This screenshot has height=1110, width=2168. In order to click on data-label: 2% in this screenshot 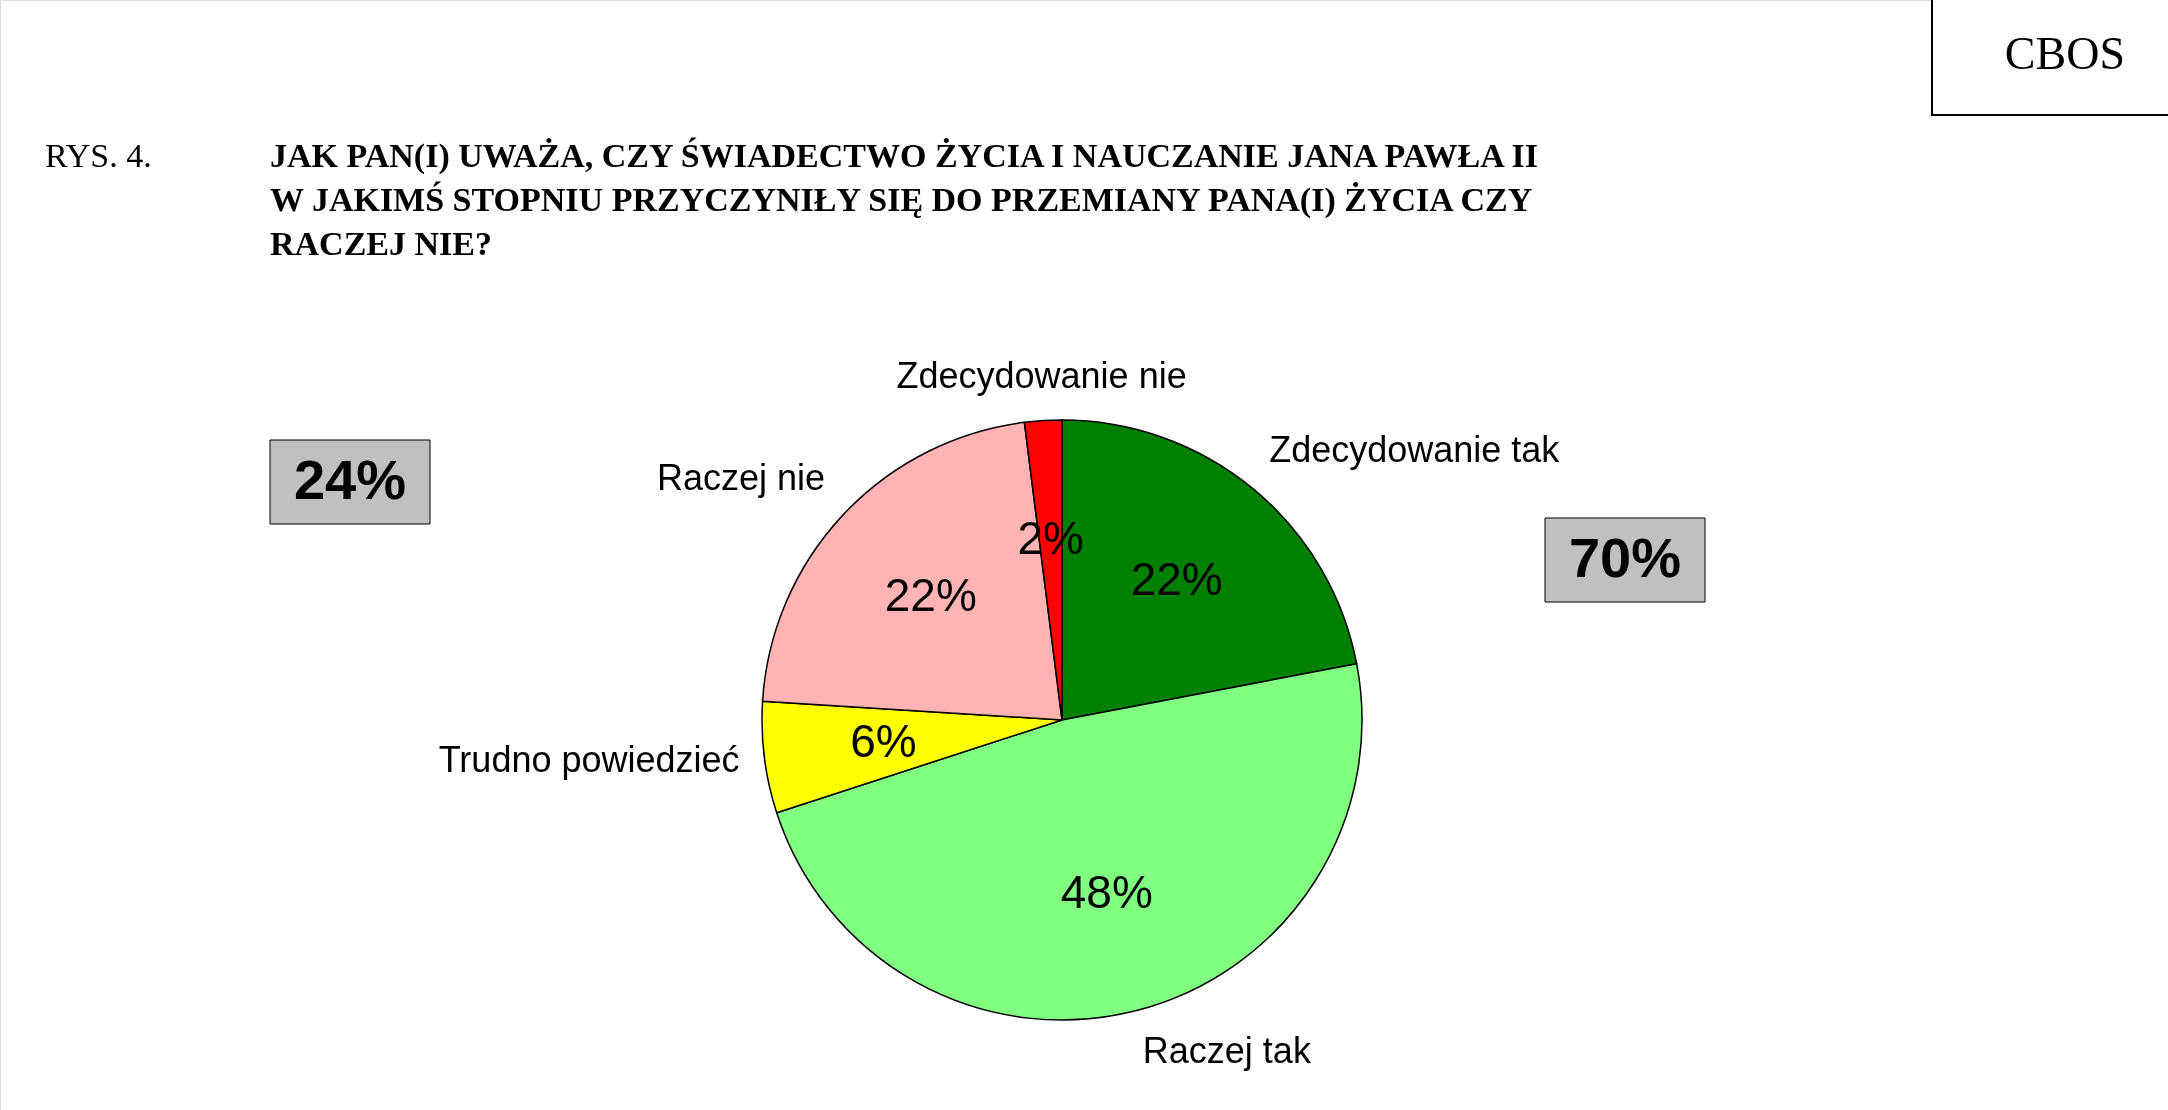, I will do `click(1050, 538)`.